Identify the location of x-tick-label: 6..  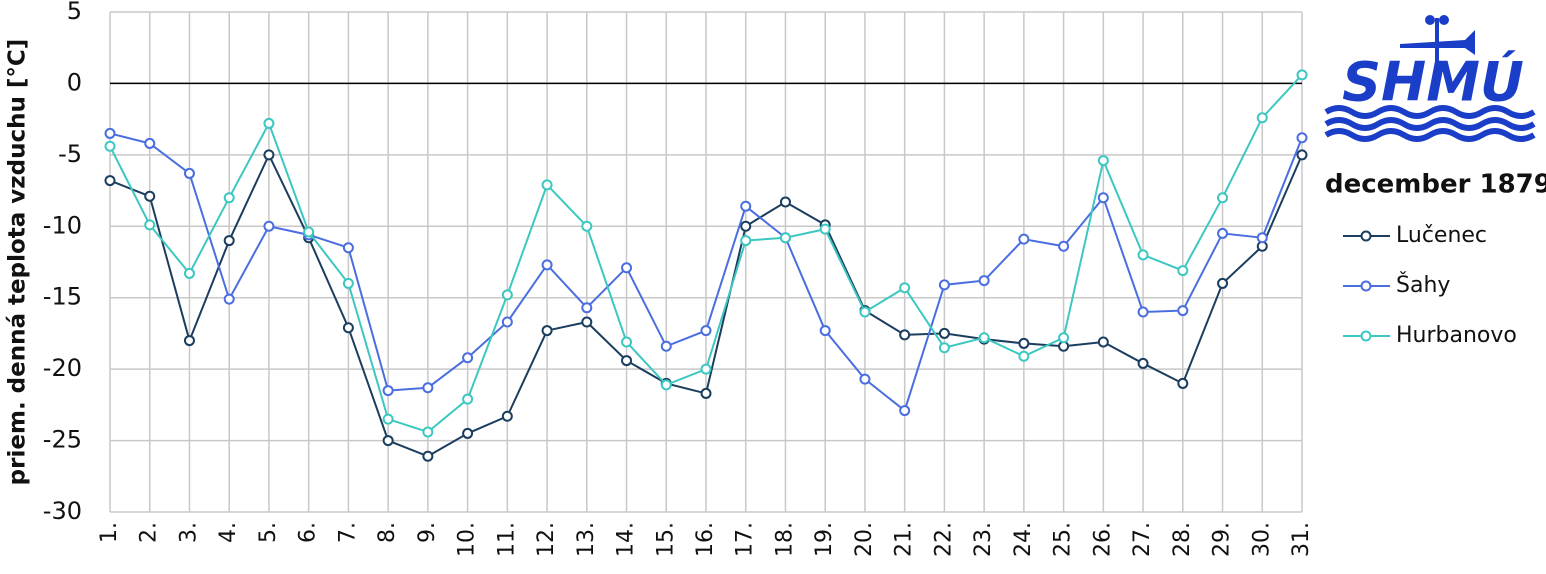
(308, 532).